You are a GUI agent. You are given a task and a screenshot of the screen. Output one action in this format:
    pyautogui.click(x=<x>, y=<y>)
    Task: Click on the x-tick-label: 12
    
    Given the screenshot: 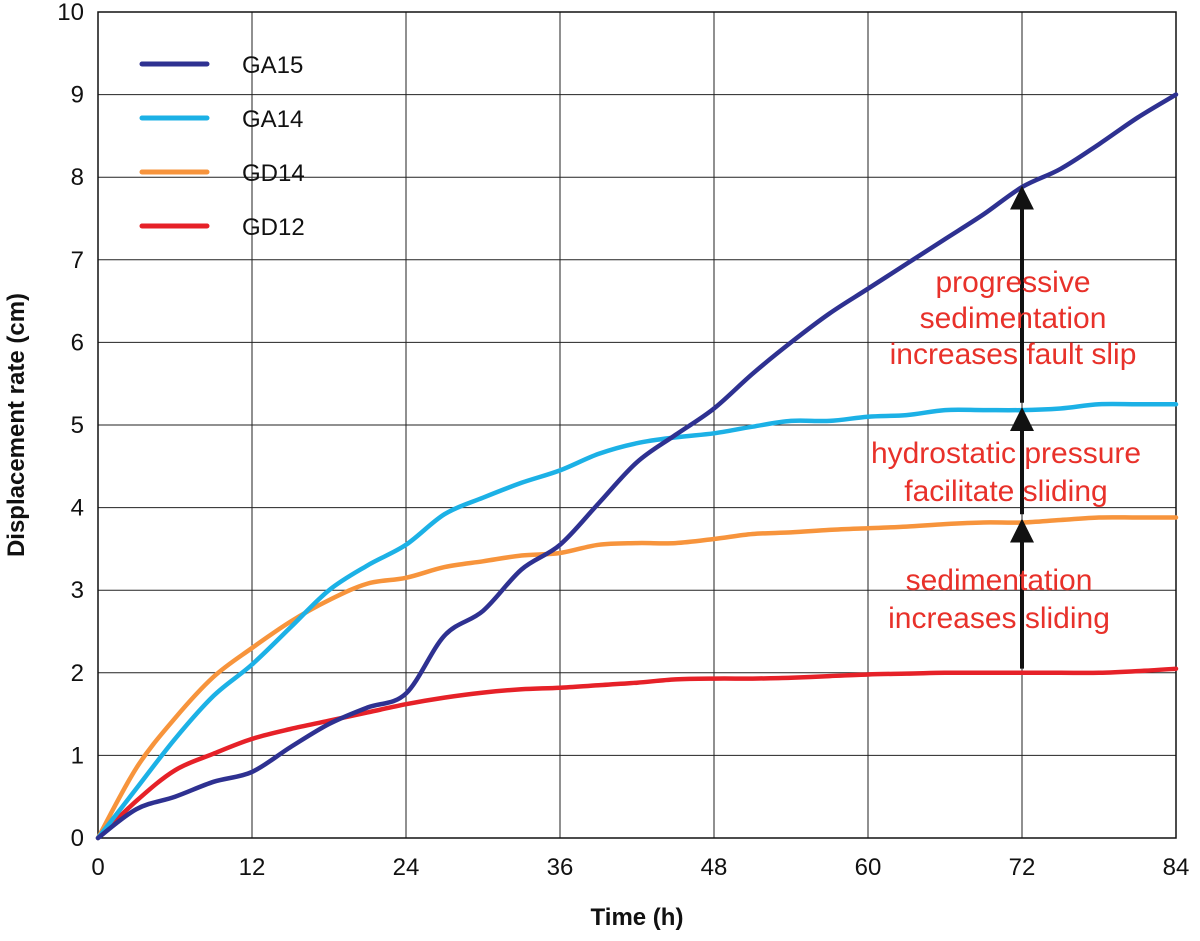 What is the action you would take?
    pyautogui.click(x=252, y=867)
    